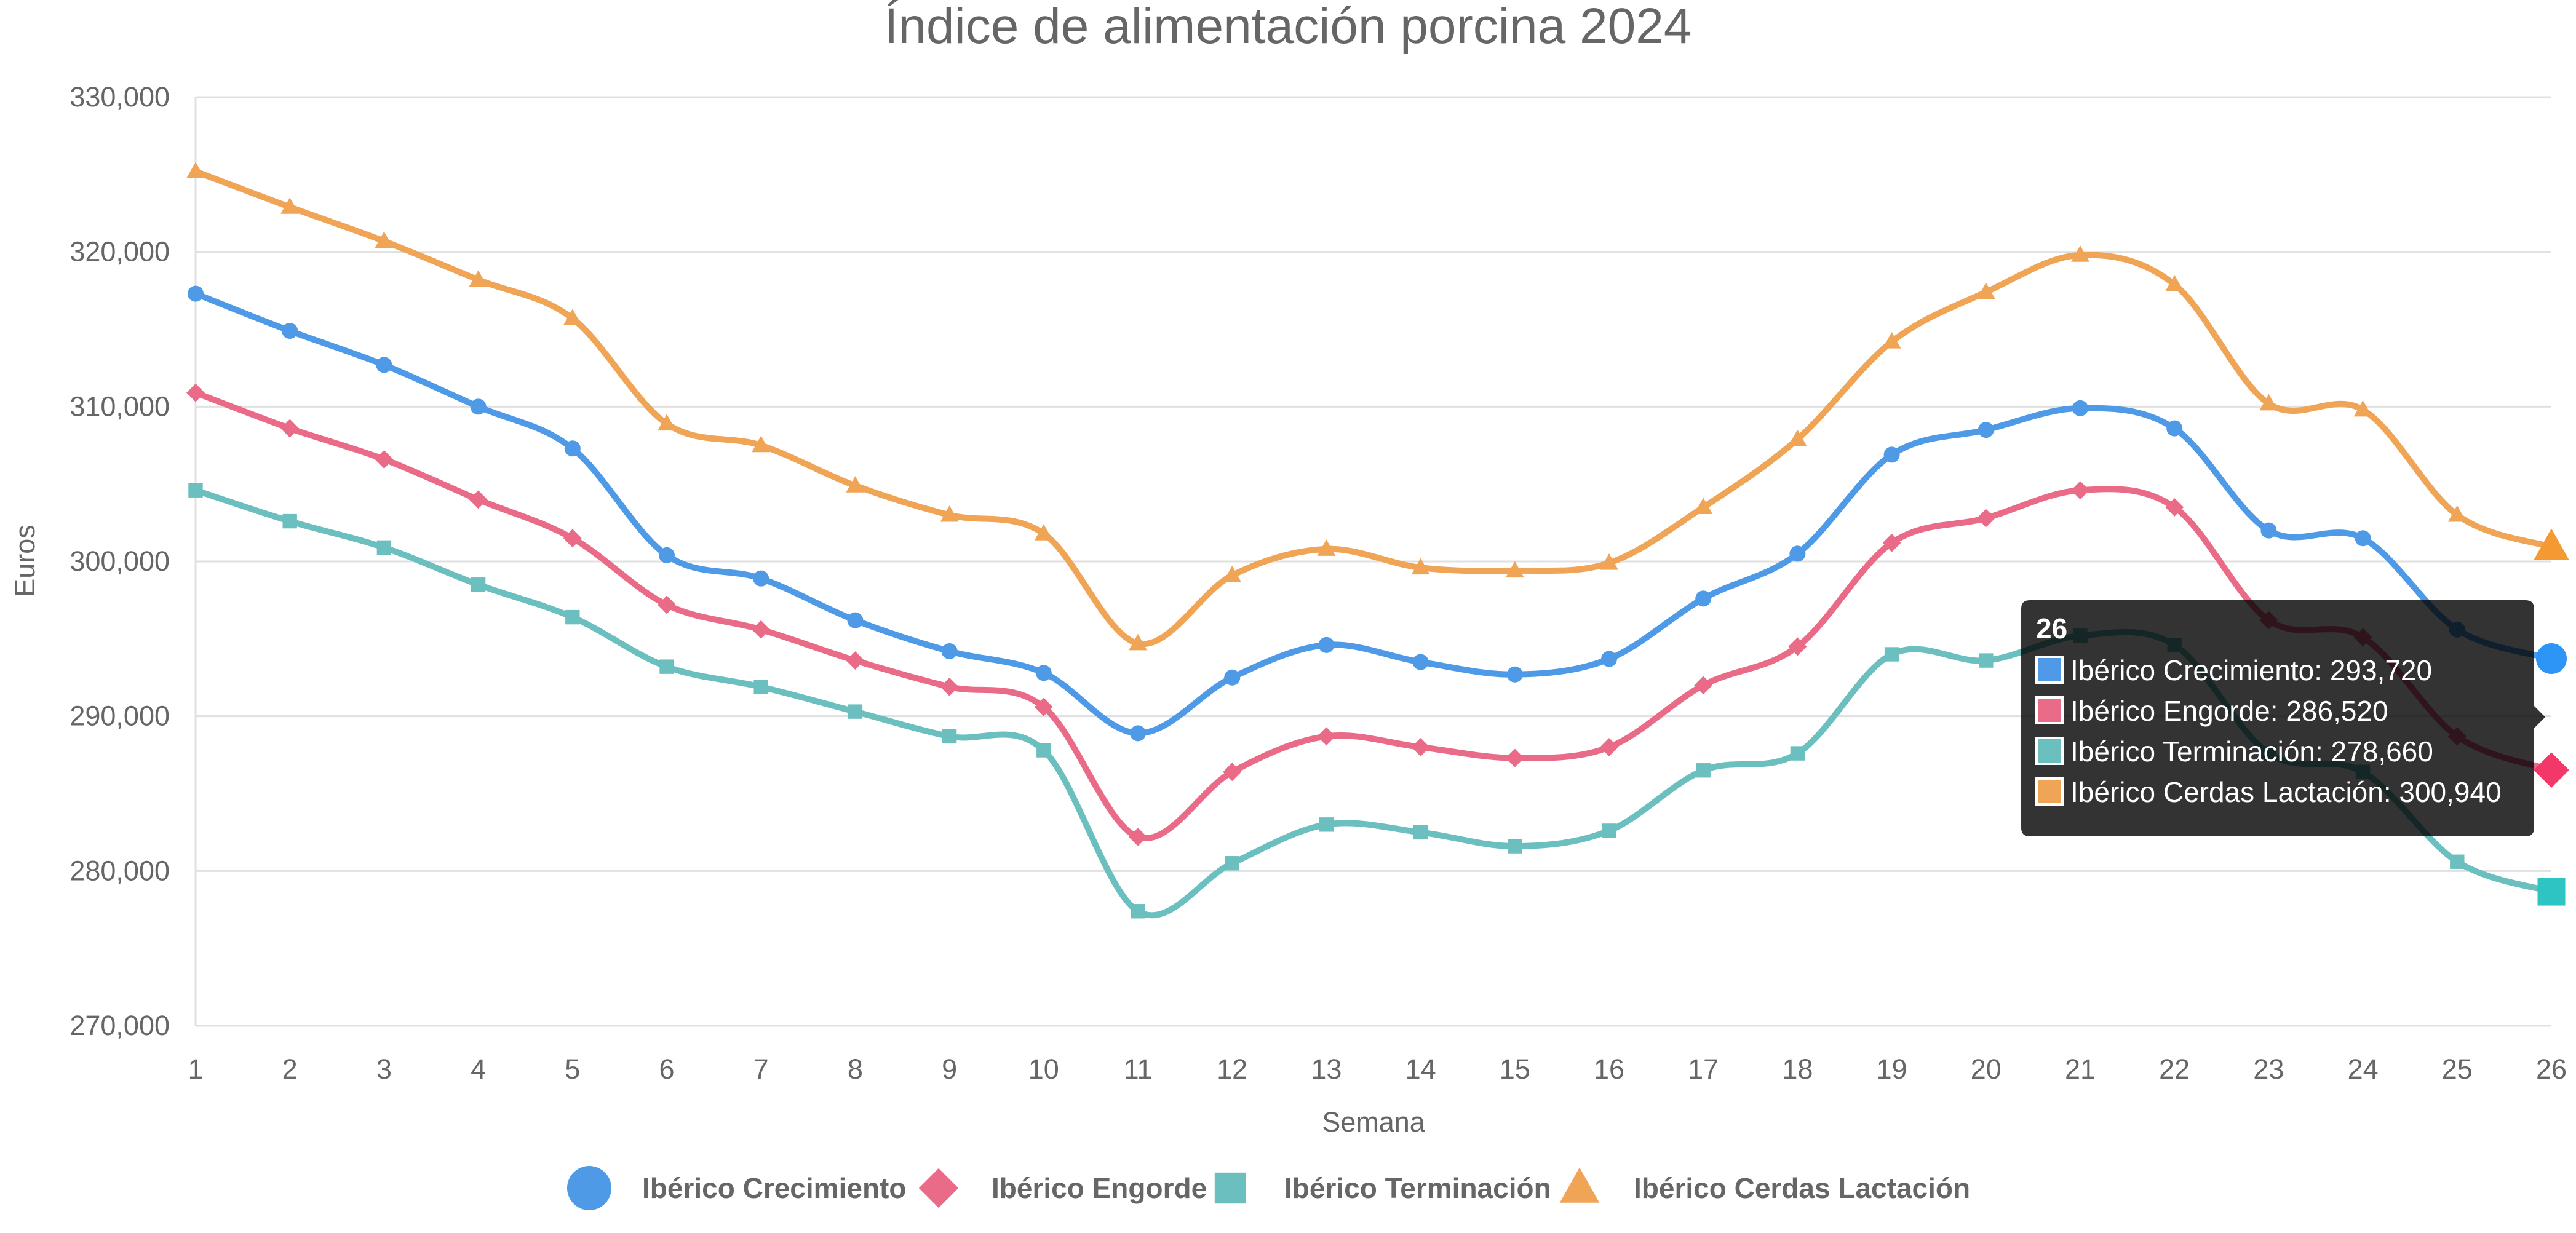  Describe the element at coordinates (1764, 1186) in the screenshot. I see `legend-item-4: Ibérico Cerdas Lactación` at that location.